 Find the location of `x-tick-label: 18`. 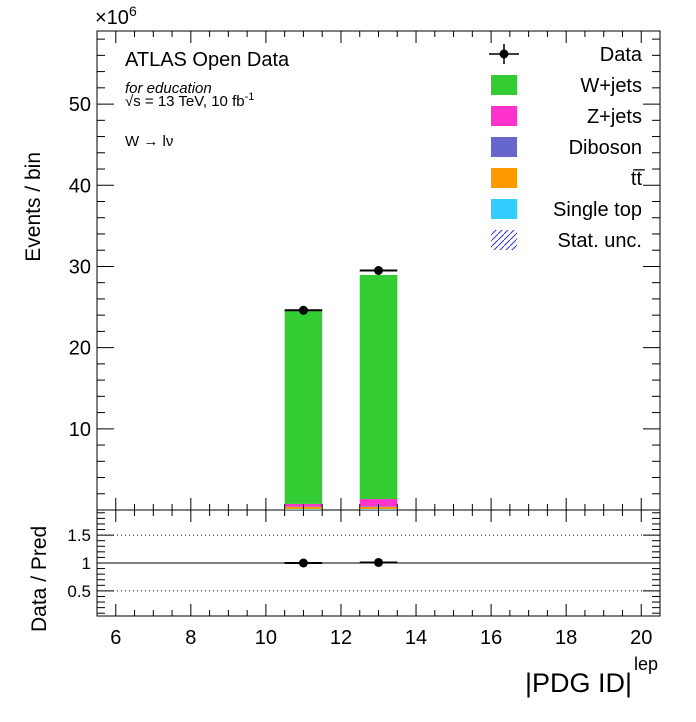

x-tick-label: 18 is located at coordinates (566, 638).